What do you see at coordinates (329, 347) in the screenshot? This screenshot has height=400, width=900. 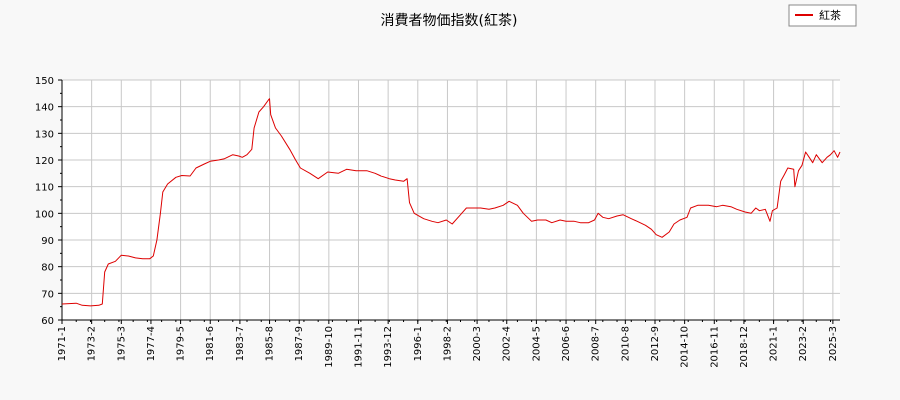 I see `x-tick-label: 1989-10` at bounding box center [329, 347].